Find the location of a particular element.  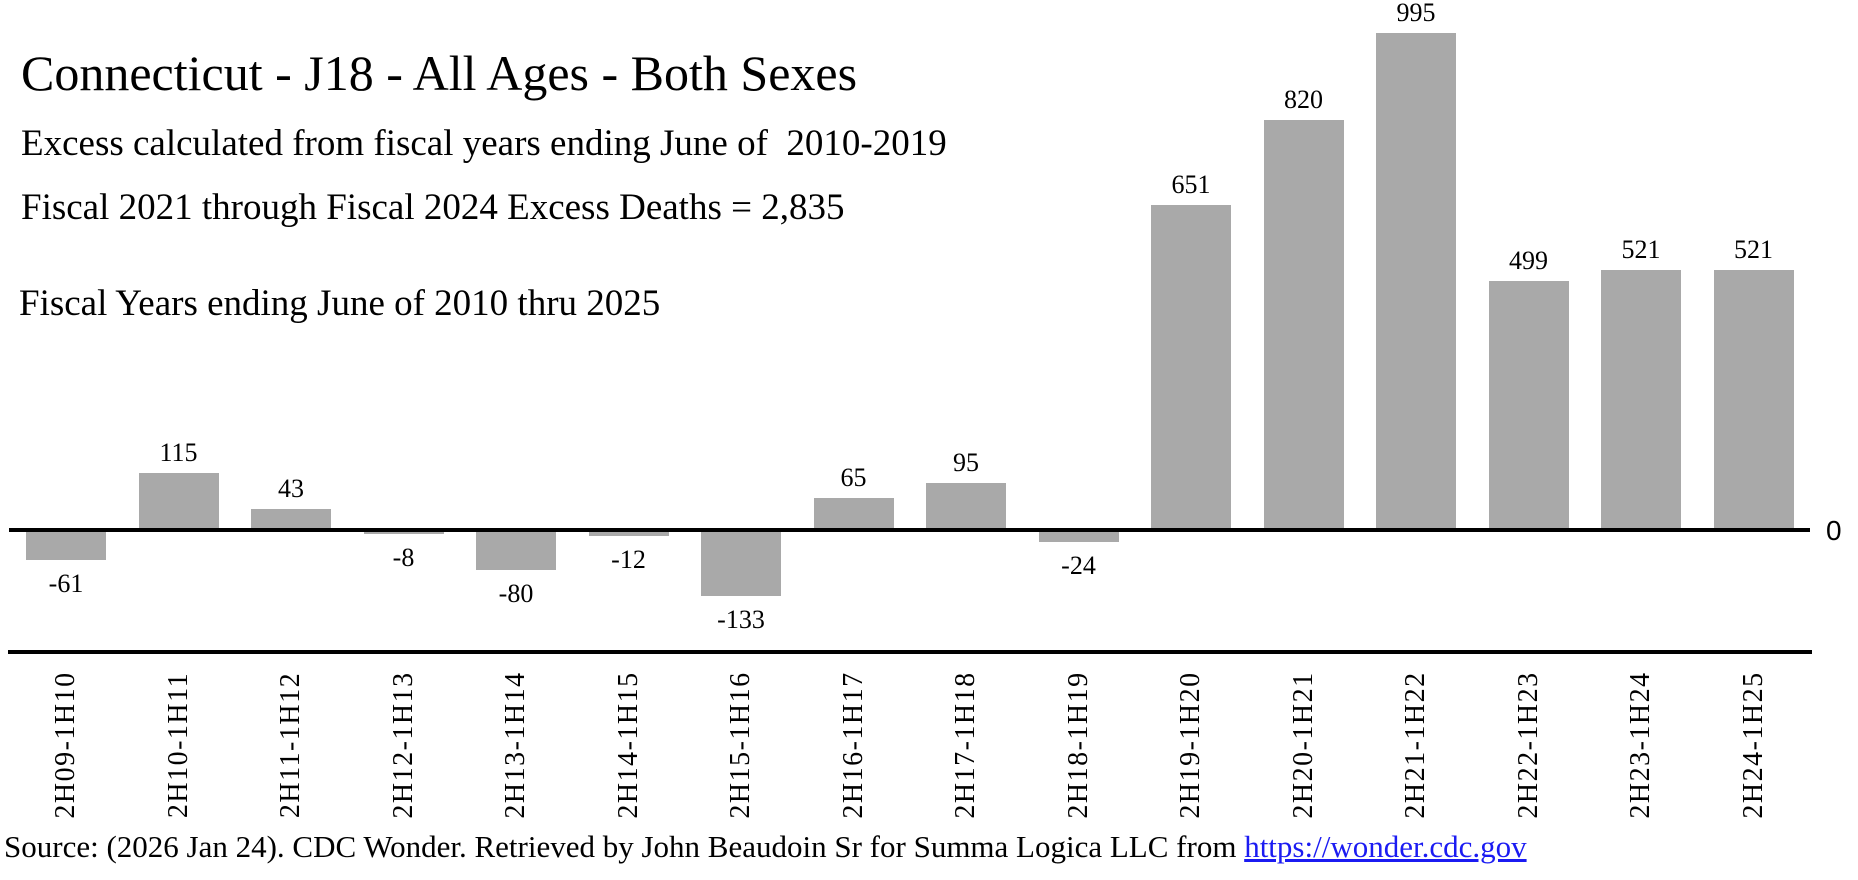

bar-2H24-1H25 is located at coordinates (1753, 400).